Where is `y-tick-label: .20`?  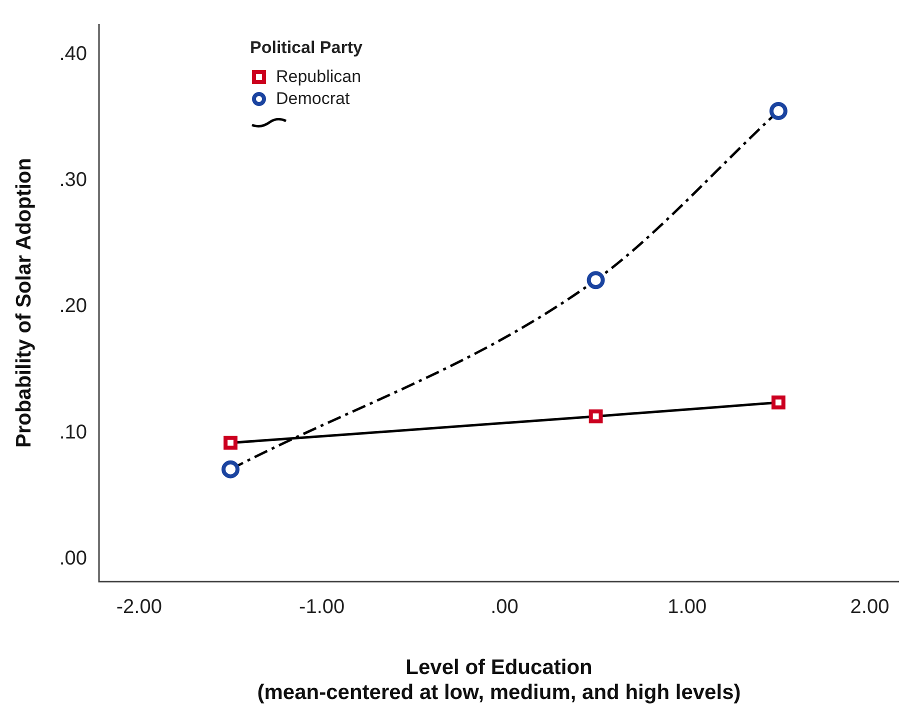
y-tick-label: .20 is located at coordinates (73, 306).